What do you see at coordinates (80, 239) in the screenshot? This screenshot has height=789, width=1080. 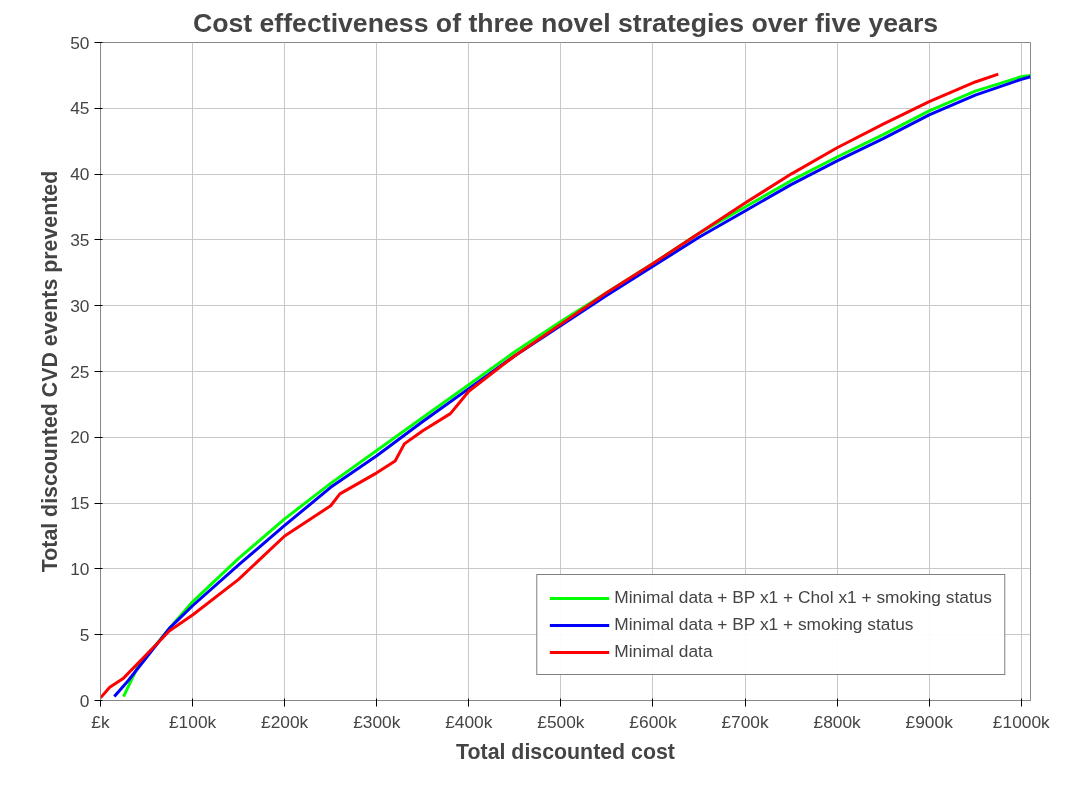 I see `y-tick-label: 35` at bounding box center [80, 239].